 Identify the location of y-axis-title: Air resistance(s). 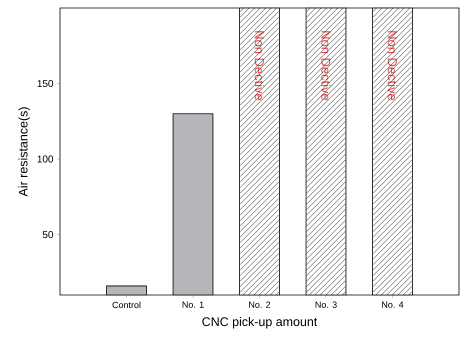
(24, 151).